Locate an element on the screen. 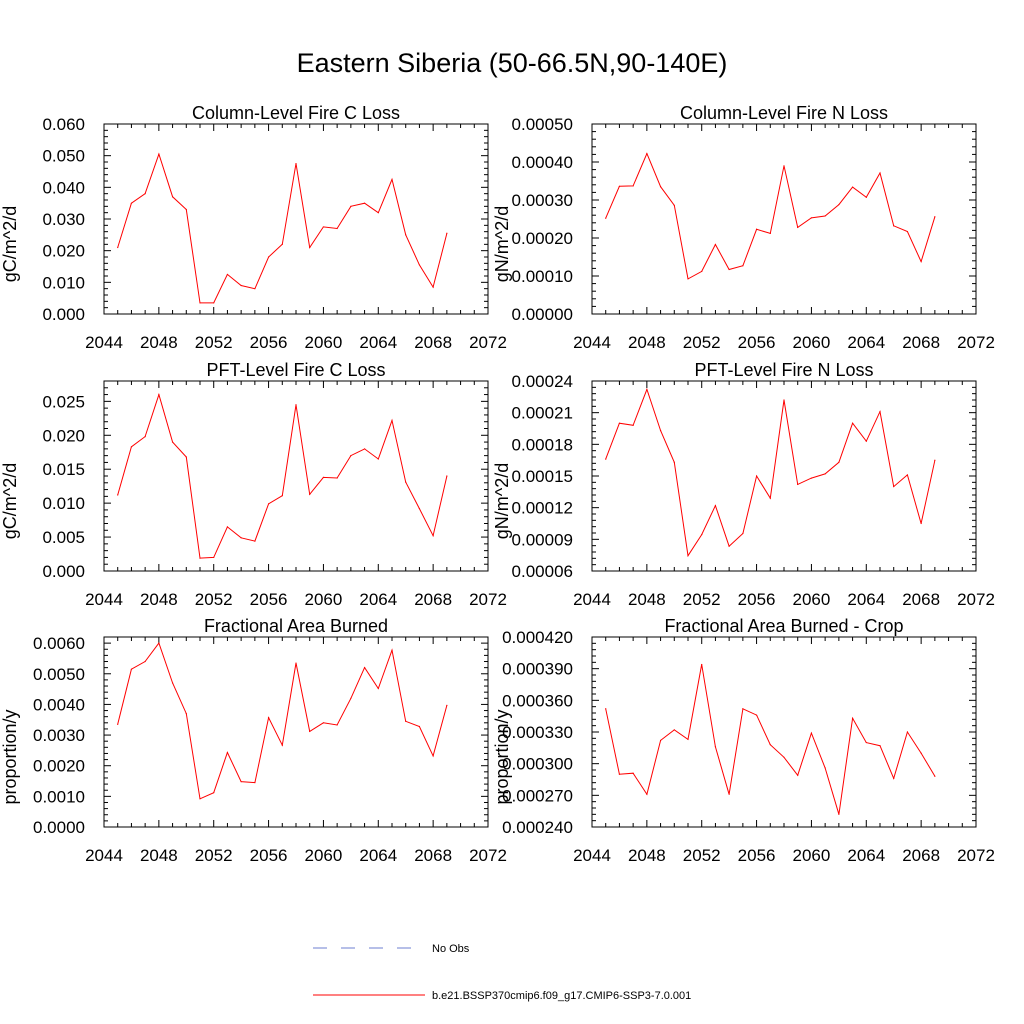 This screenshot has height=1024, width=1024. y-tick-label: 0.00012 is located at coordinates (542, 508).